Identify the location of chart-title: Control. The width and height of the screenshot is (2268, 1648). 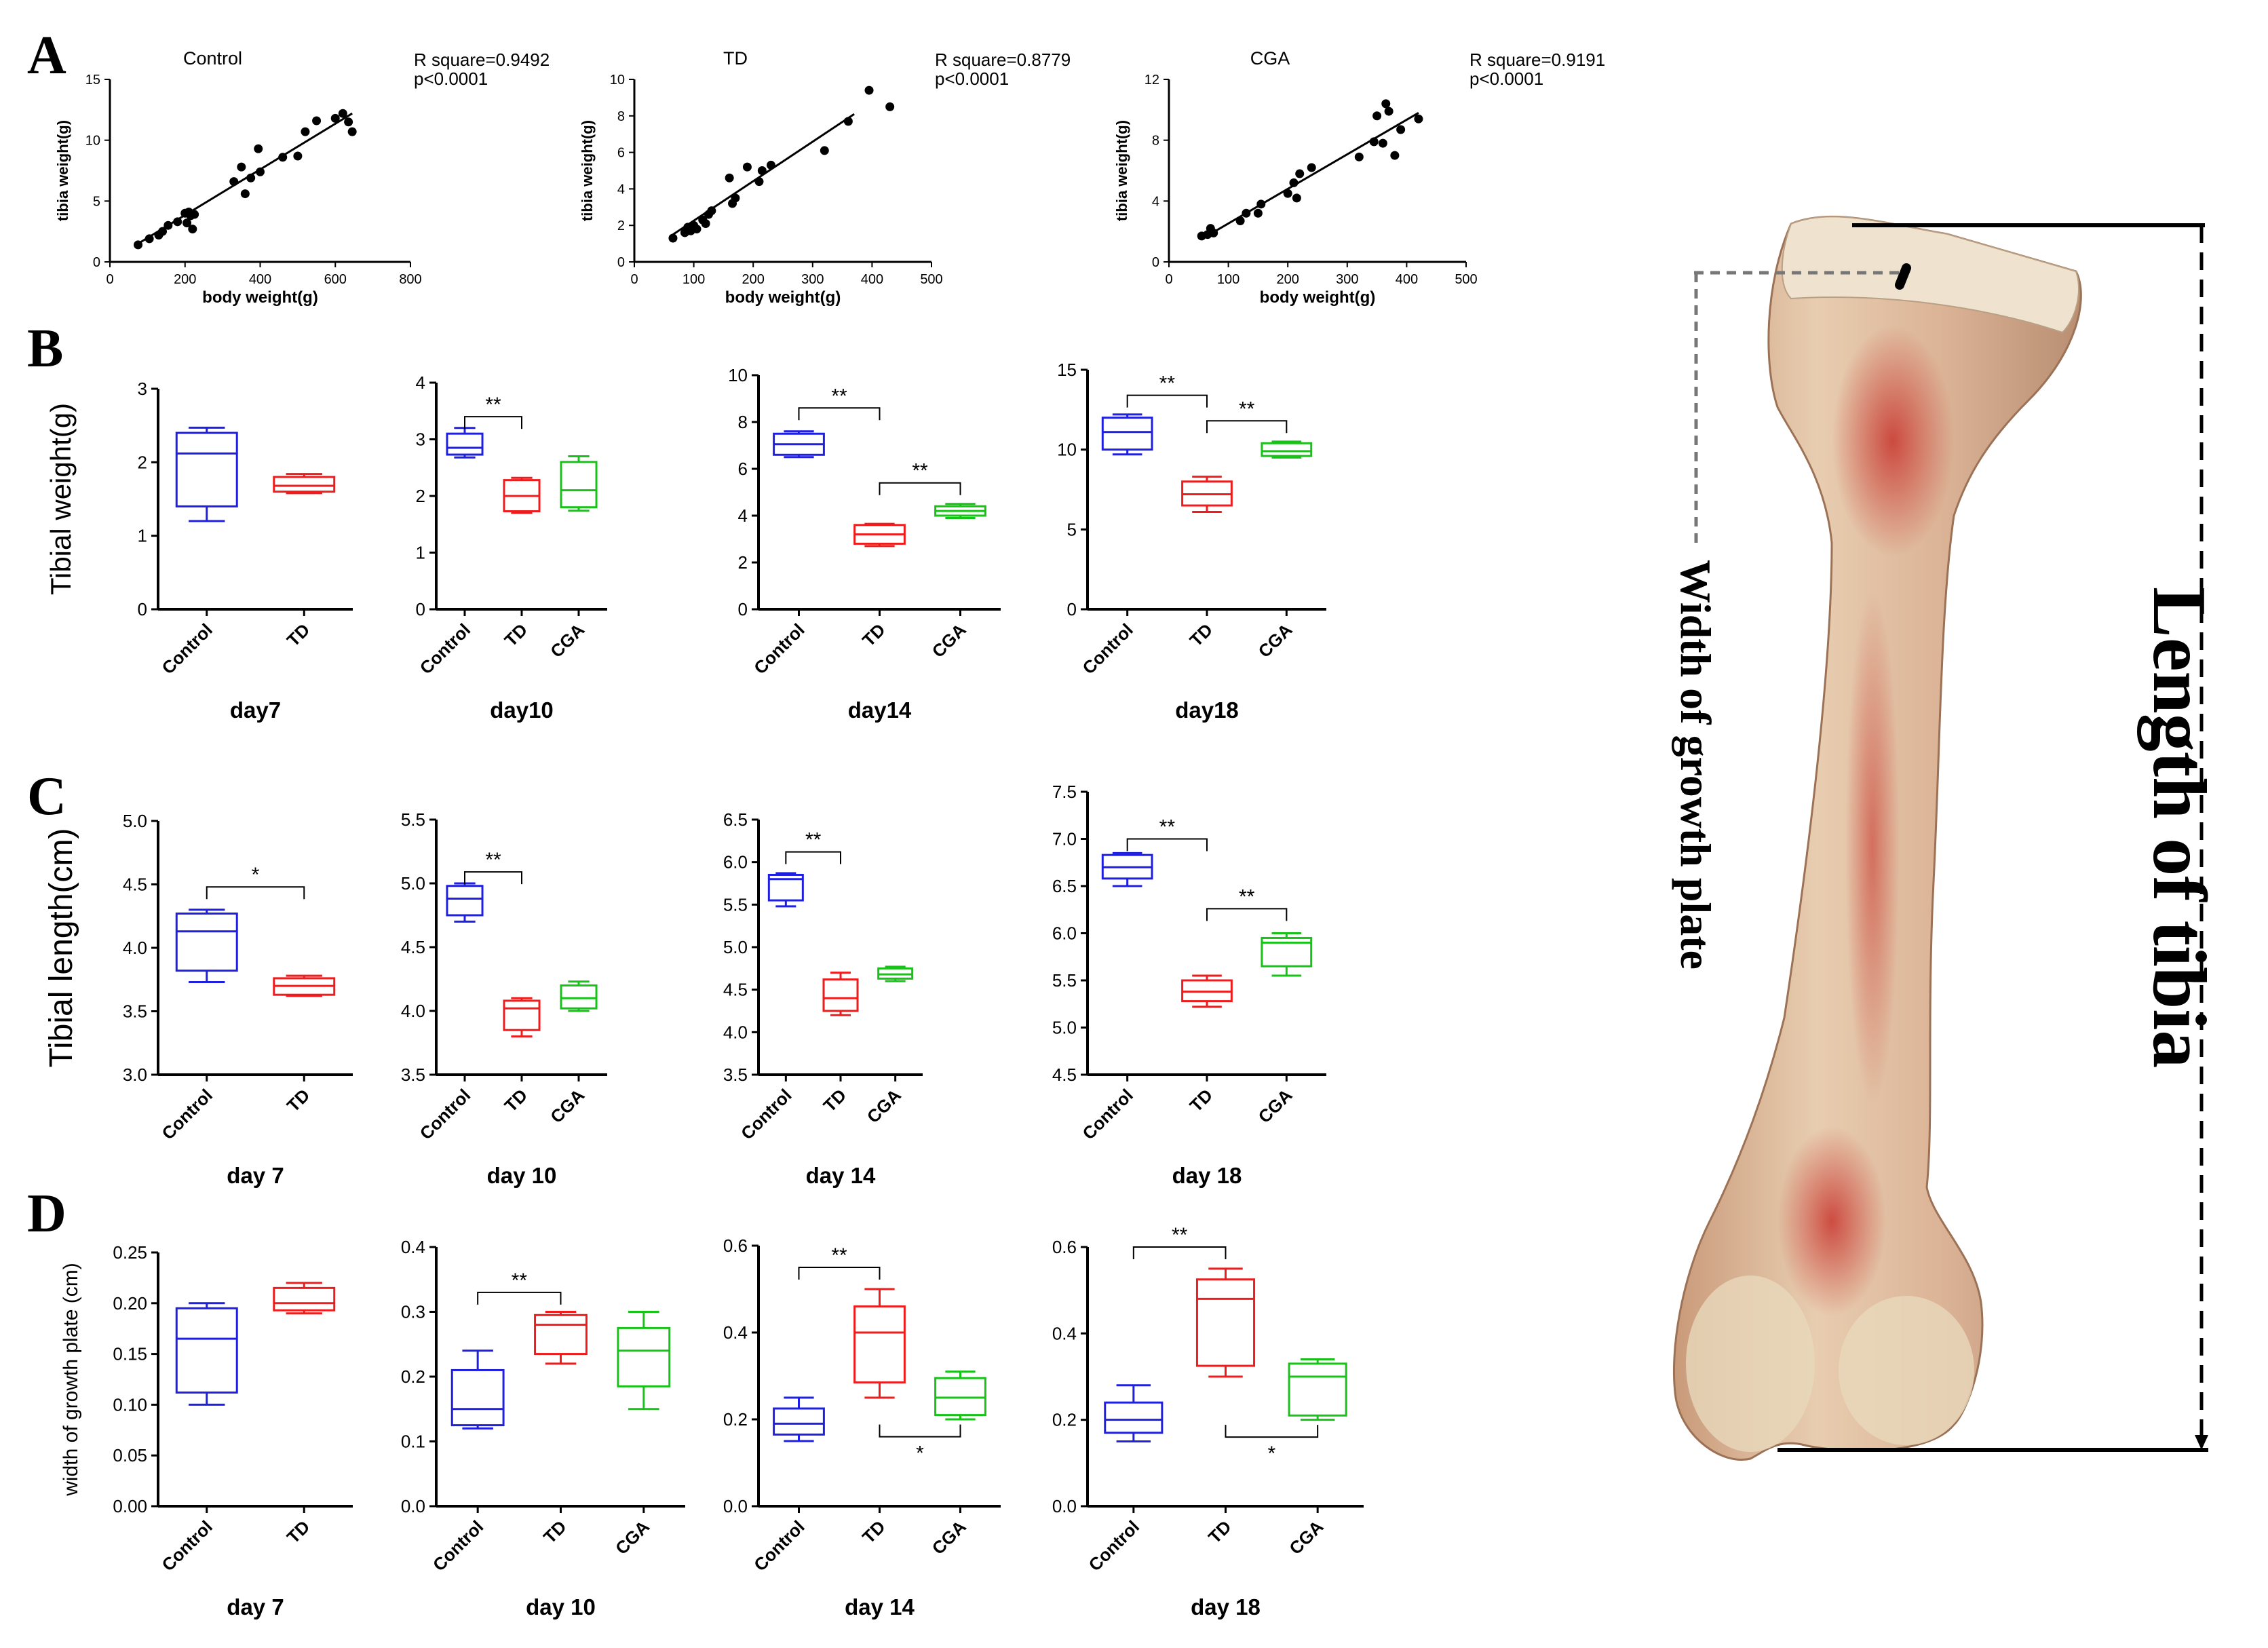
(212, 59).